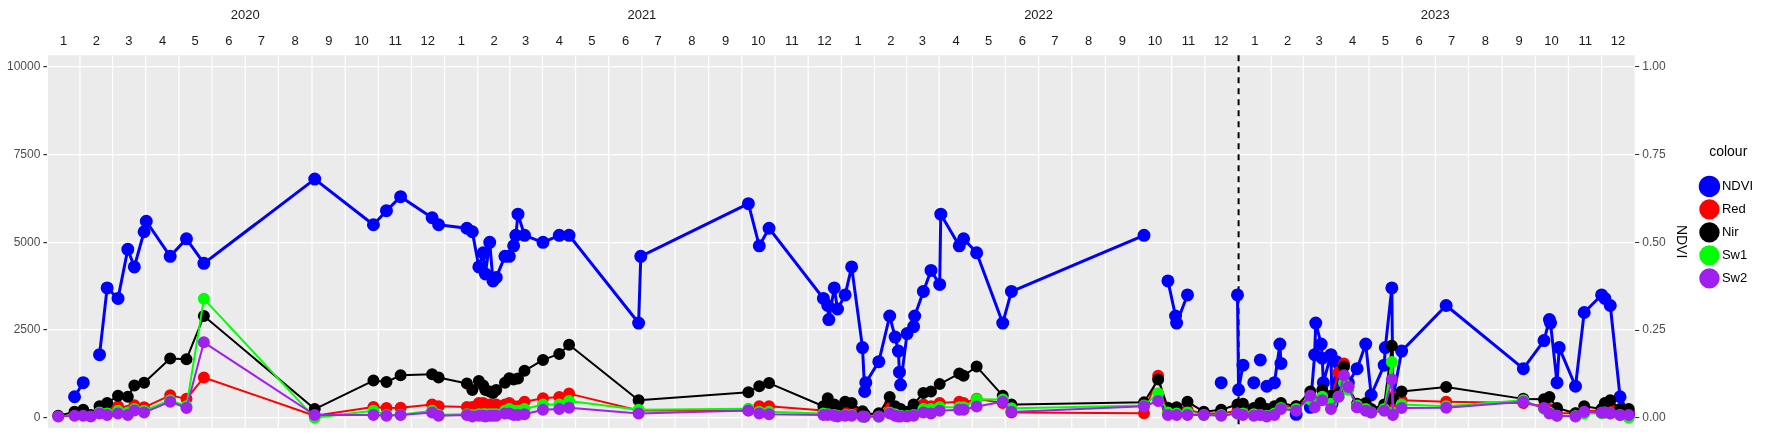  Describe the element at coordinates (37, 417) in the screenshot. I see `y-tick-label: 0` at that location.